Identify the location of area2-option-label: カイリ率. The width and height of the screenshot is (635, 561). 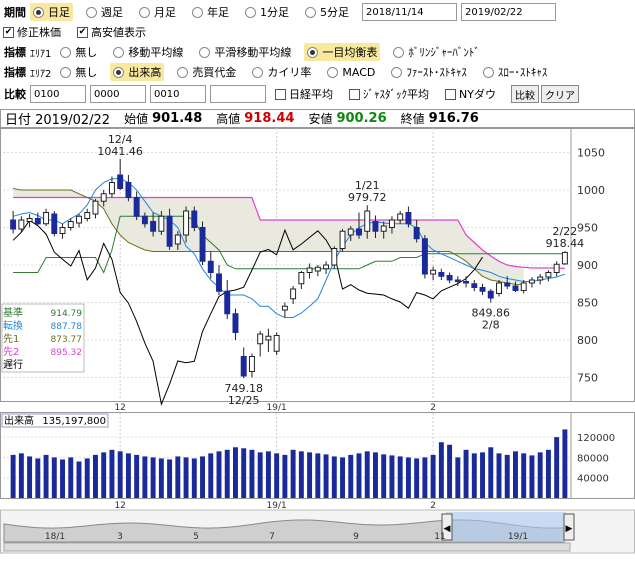
(289, 72).